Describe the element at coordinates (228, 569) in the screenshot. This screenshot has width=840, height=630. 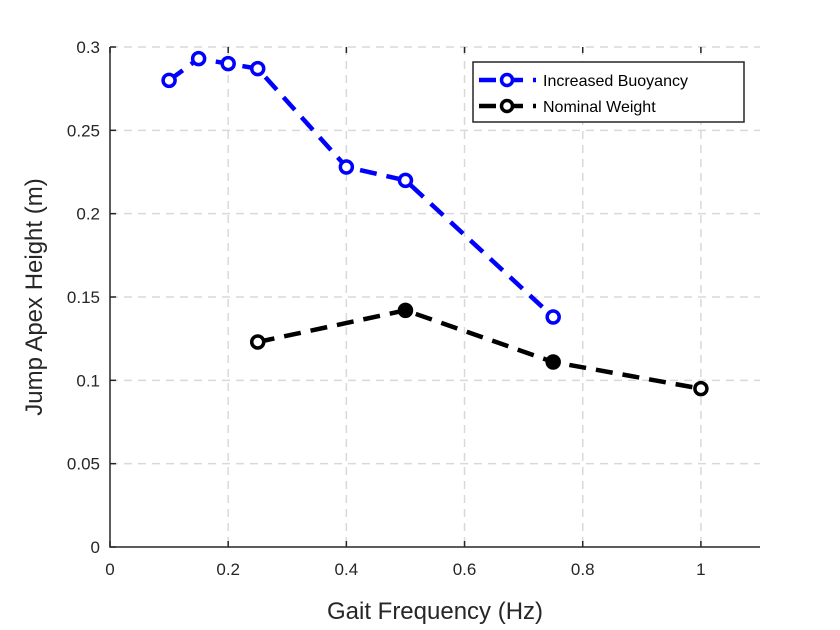
I see `x-tick-label: 0.2` at that location.